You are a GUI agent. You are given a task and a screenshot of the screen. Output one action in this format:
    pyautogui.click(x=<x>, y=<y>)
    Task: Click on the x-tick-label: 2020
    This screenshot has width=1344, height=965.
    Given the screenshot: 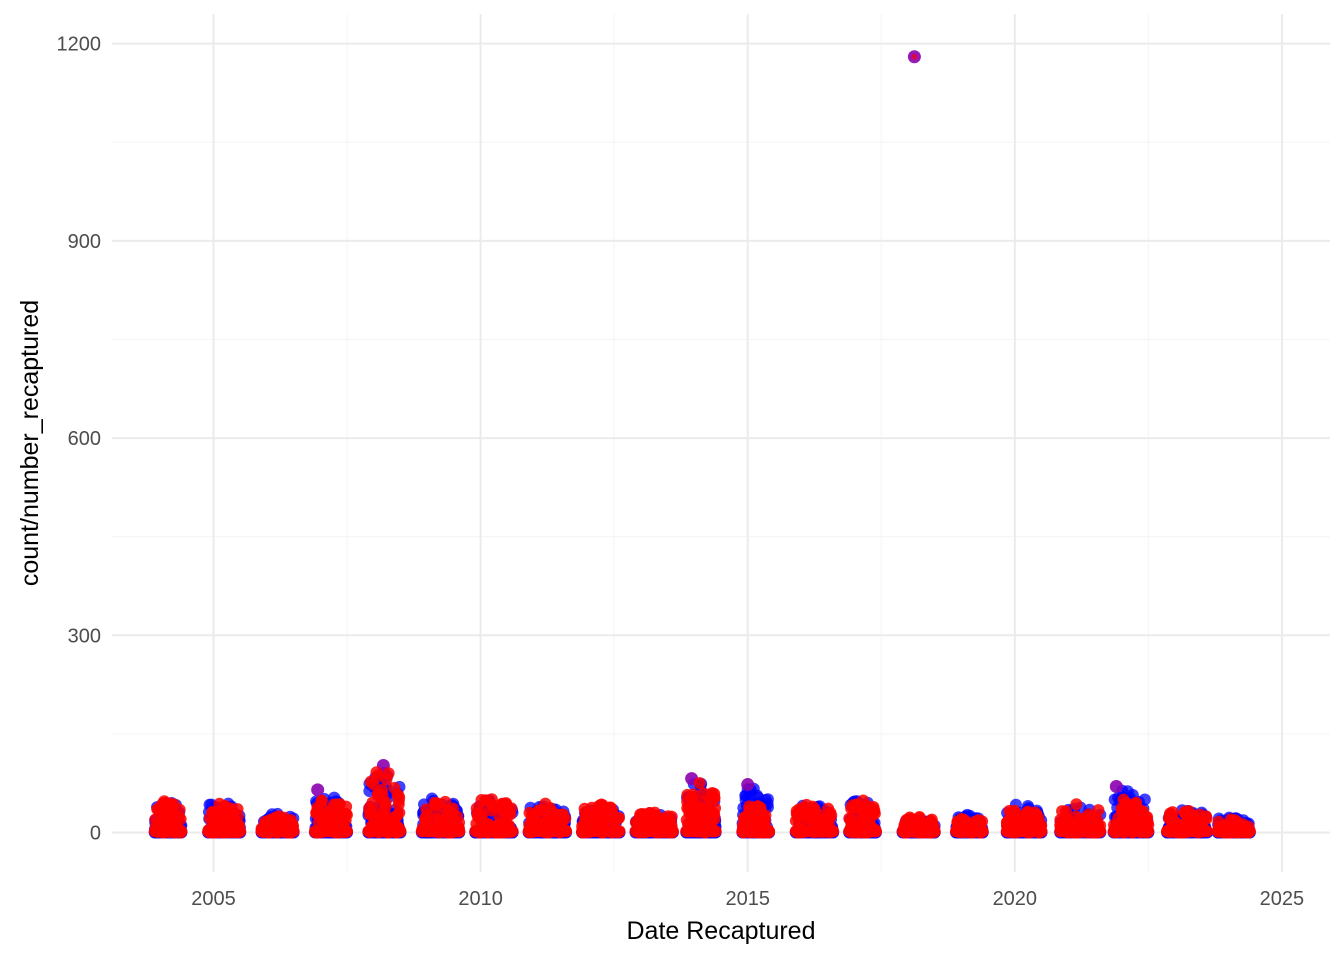 What is the action you would take?
    pyautogui.click(x=1015, y=899)
    